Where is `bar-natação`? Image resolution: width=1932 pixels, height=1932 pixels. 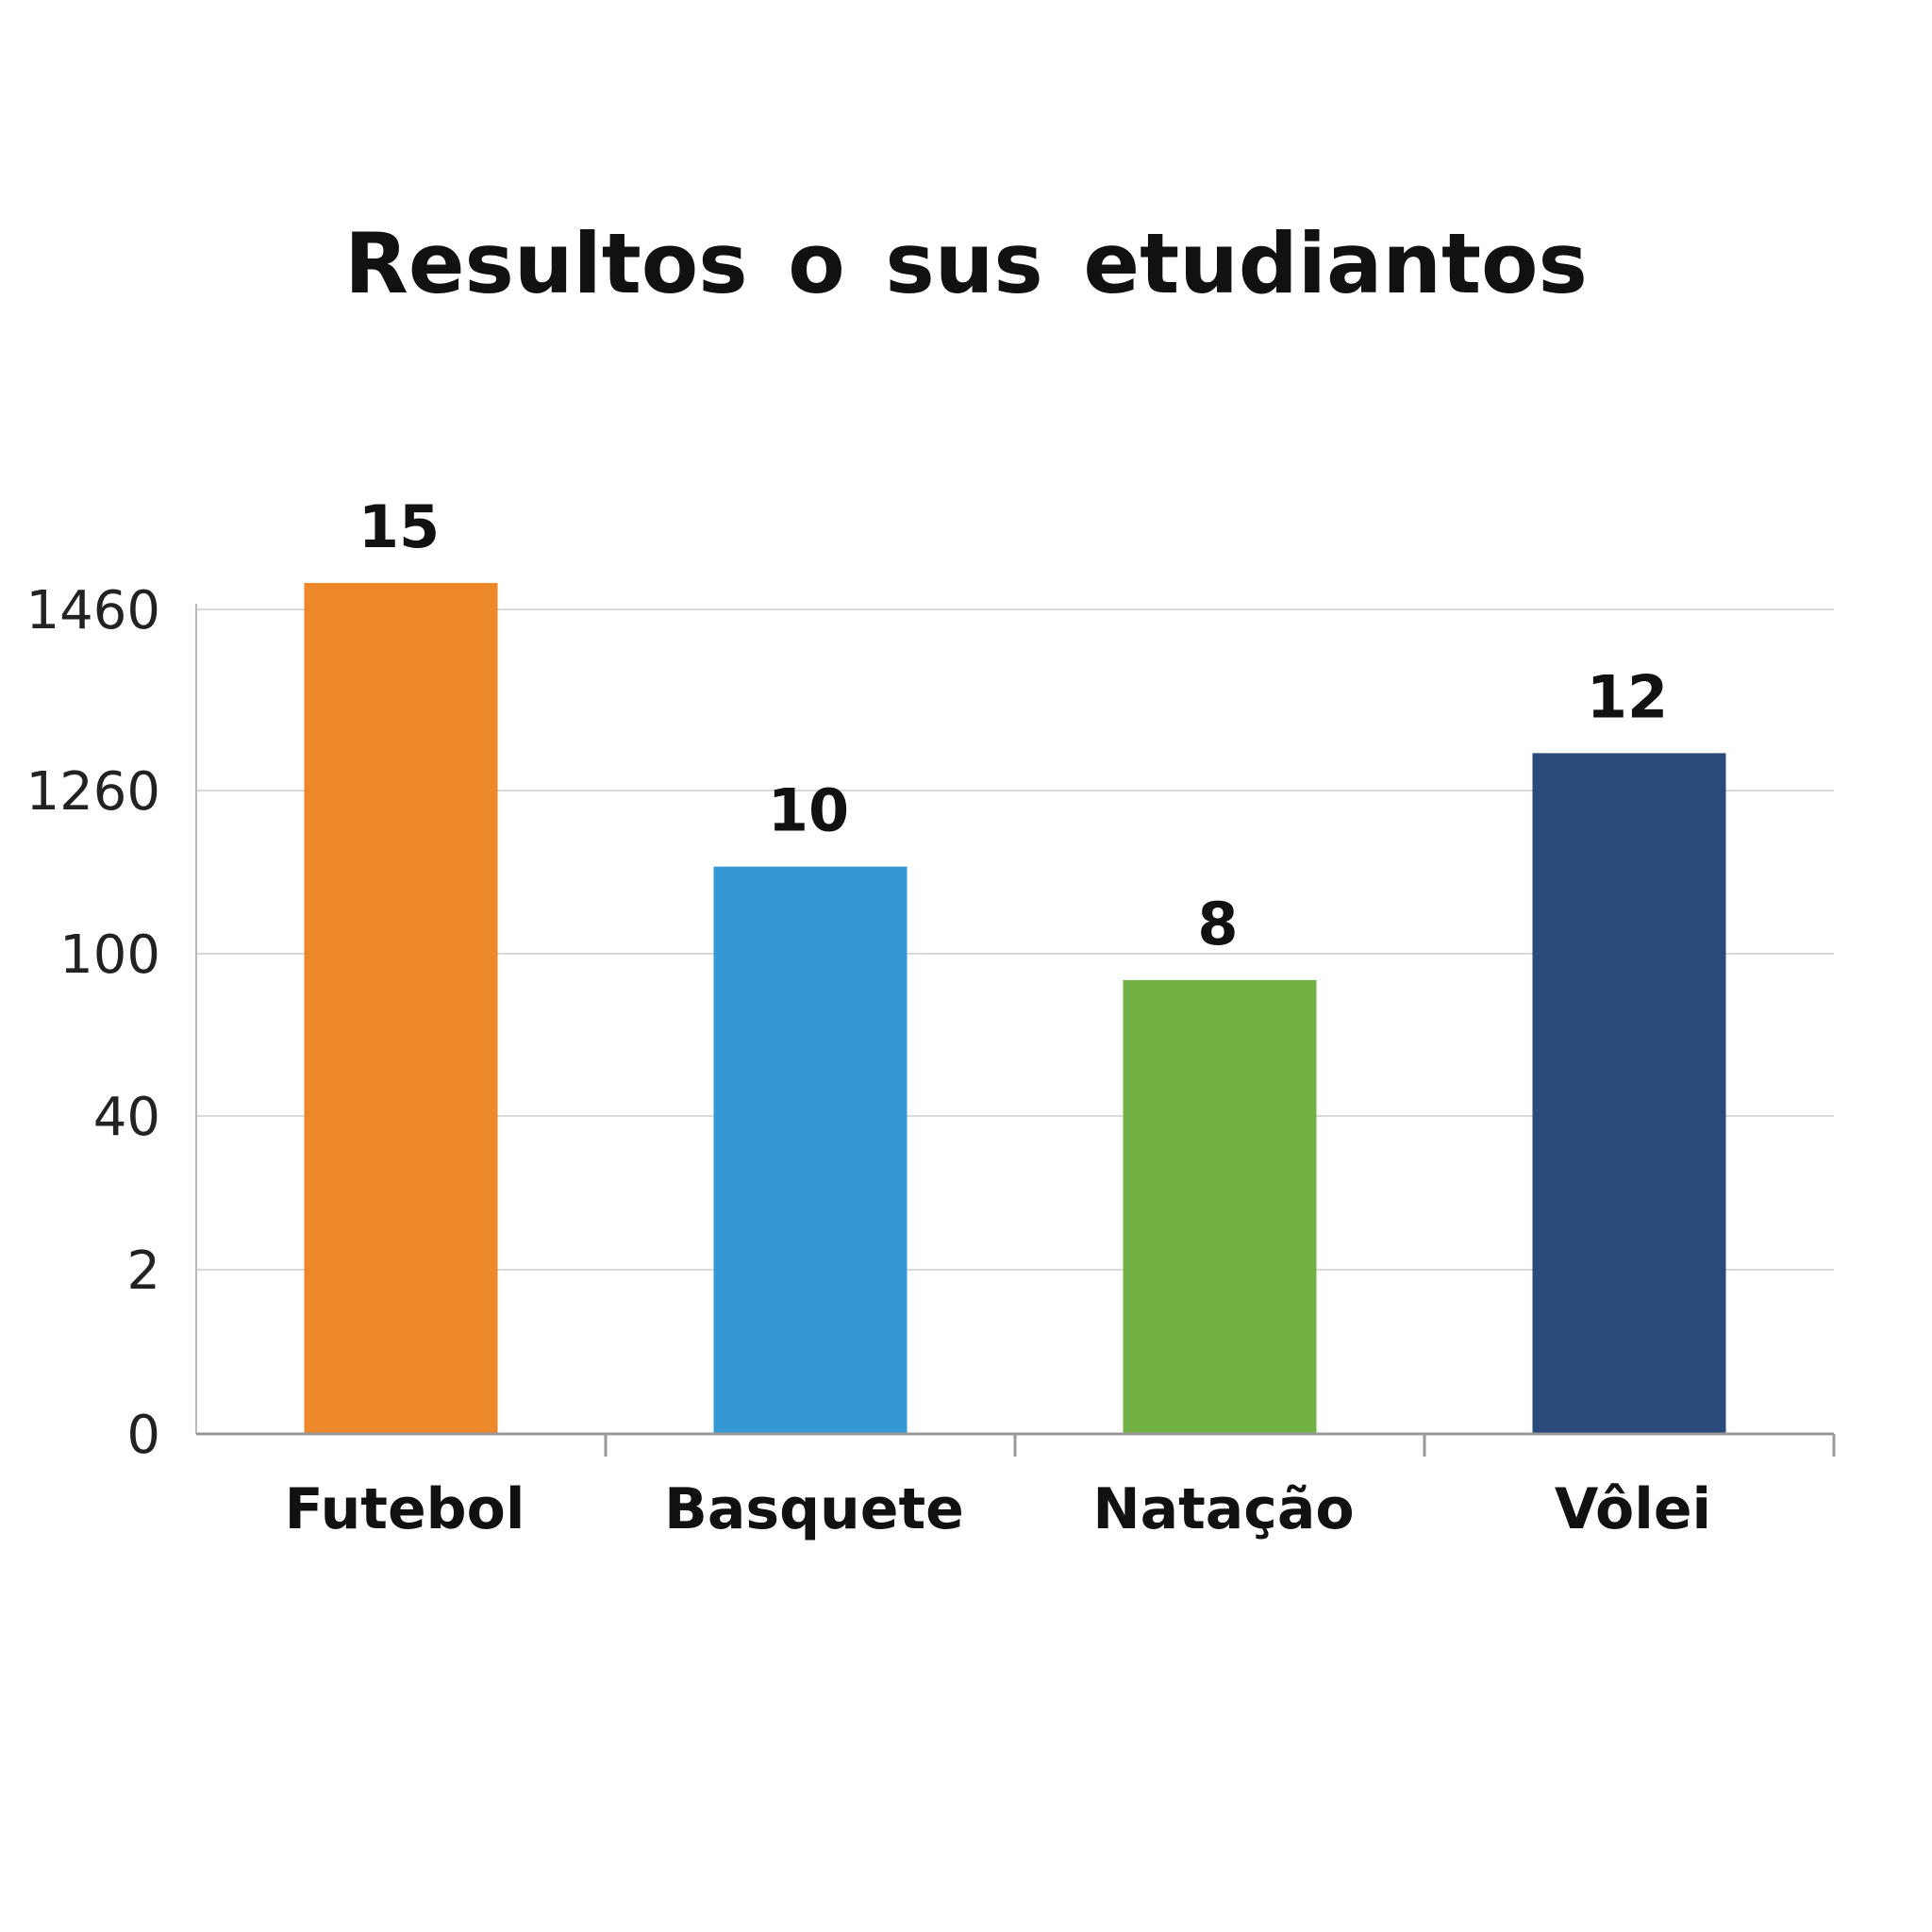 bar-natação is located at coordinates (1221, 1207).